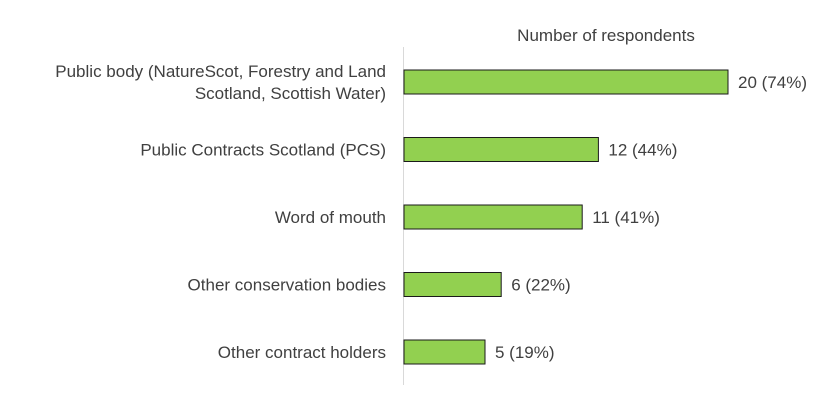  I want to click on category-label: Other contract holders, so click(302, 352).